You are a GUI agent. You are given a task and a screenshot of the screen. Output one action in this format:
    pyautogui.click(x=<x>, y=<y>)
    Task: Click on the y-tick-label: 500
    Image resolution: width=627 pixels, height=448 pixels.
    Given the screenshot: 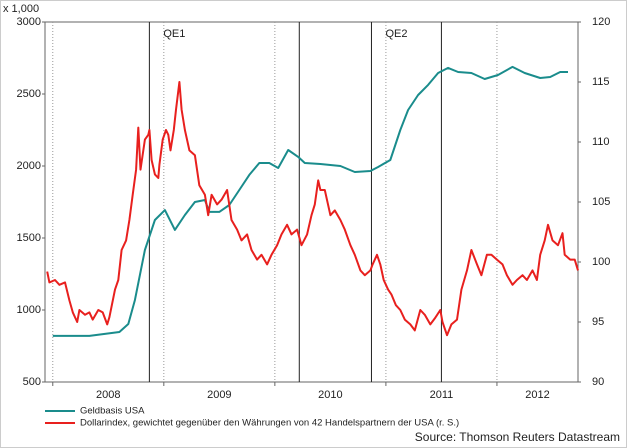 What is the action you would take?
    pyautogui.click(x=32, y=382)
    